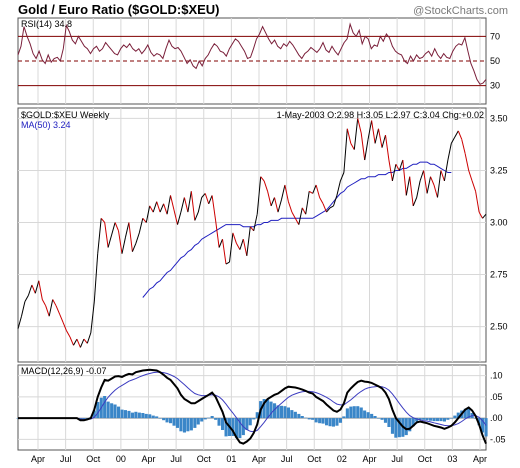  Describe the element at coordinates (499, 327) in the screenshot. I see `price-y-tick-label: 2.50` at that location.